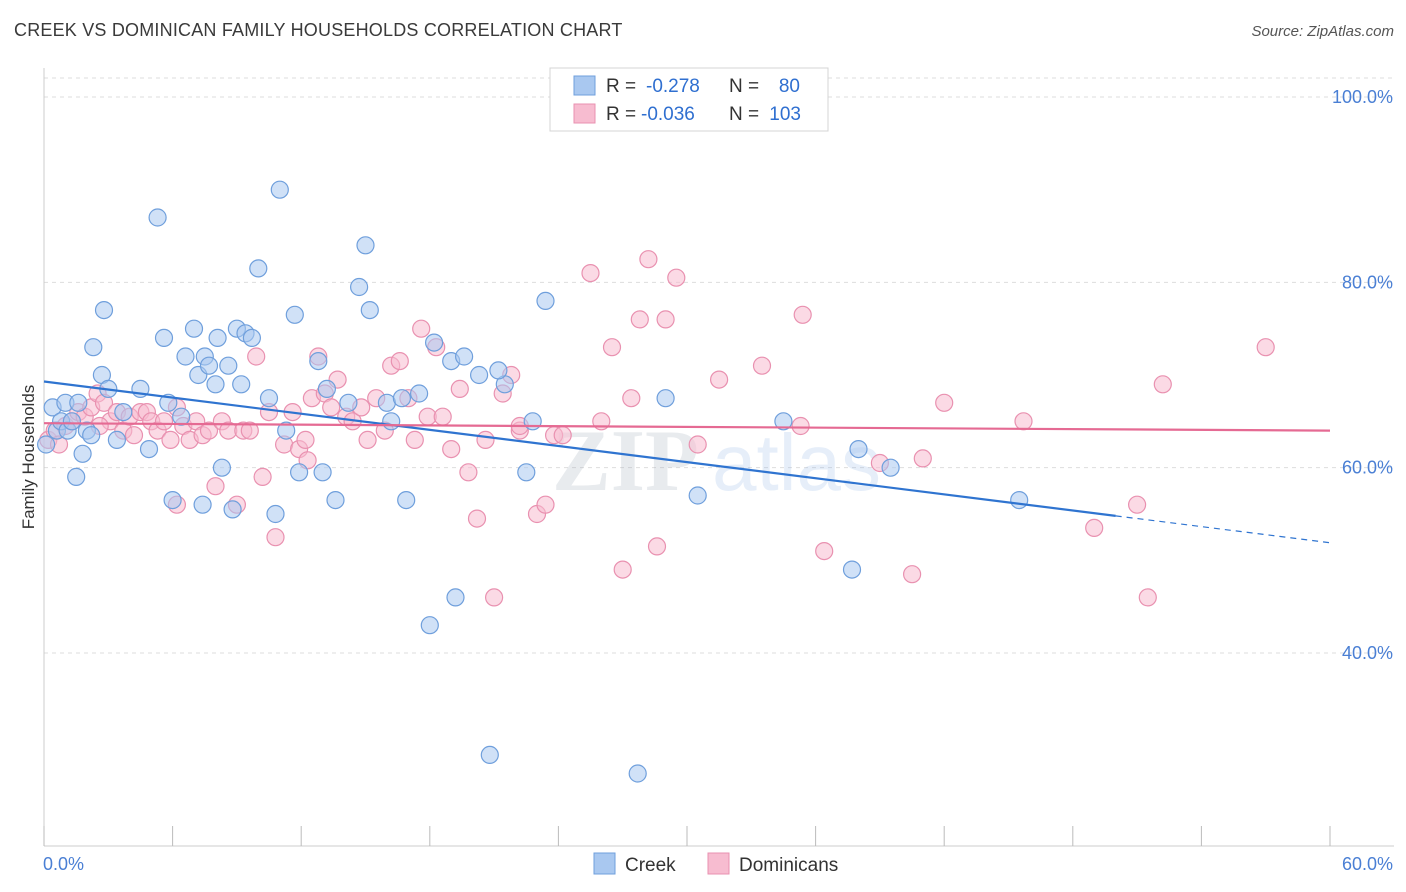 The height and width of the screenshot is (892, 1406). What do you see at coordinates (788, 865) in the screenshot?
I see `legend-dominicans-label: Dominicans` at bounding box center [788, 865].